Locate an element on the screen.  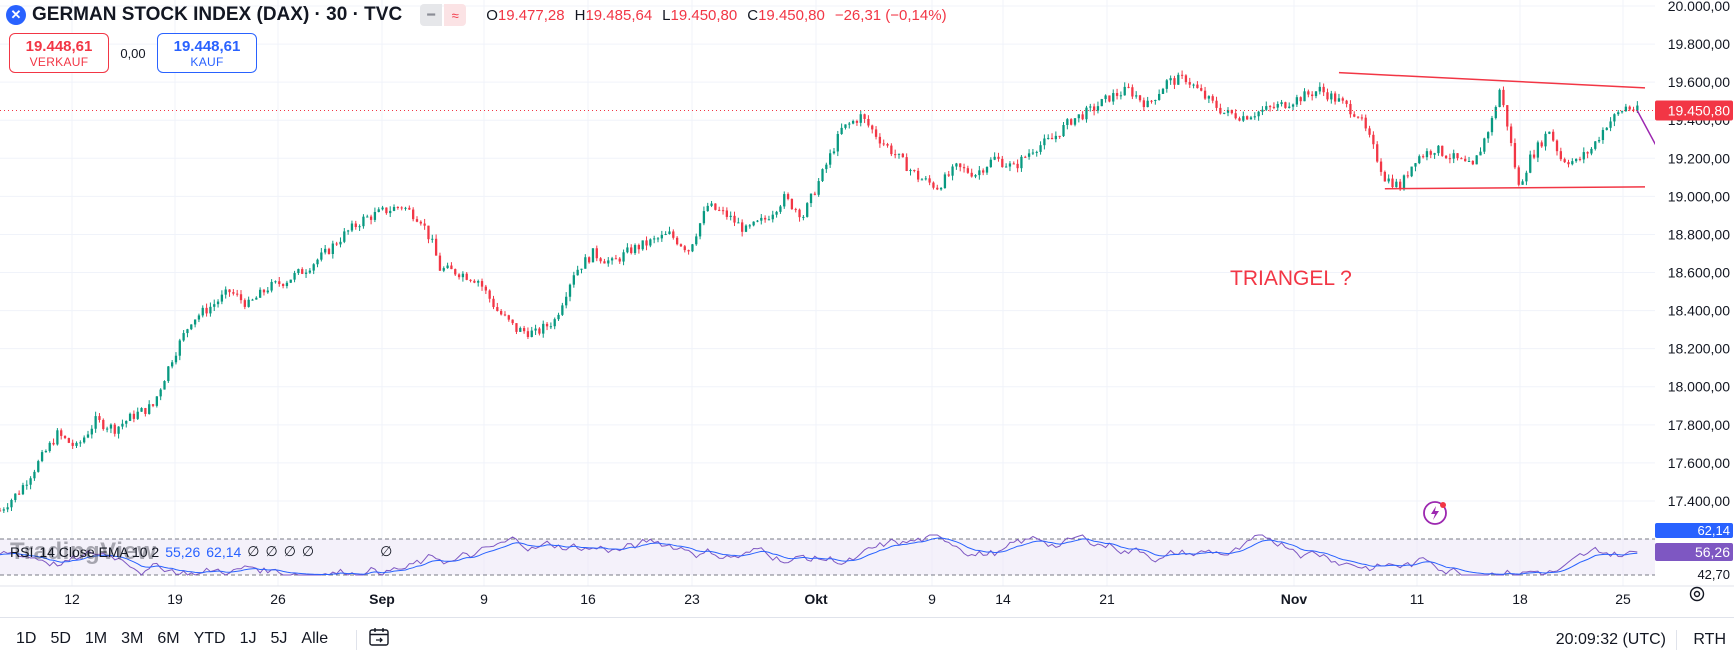
toolbar-divider is located at coordinates (1676, 640).